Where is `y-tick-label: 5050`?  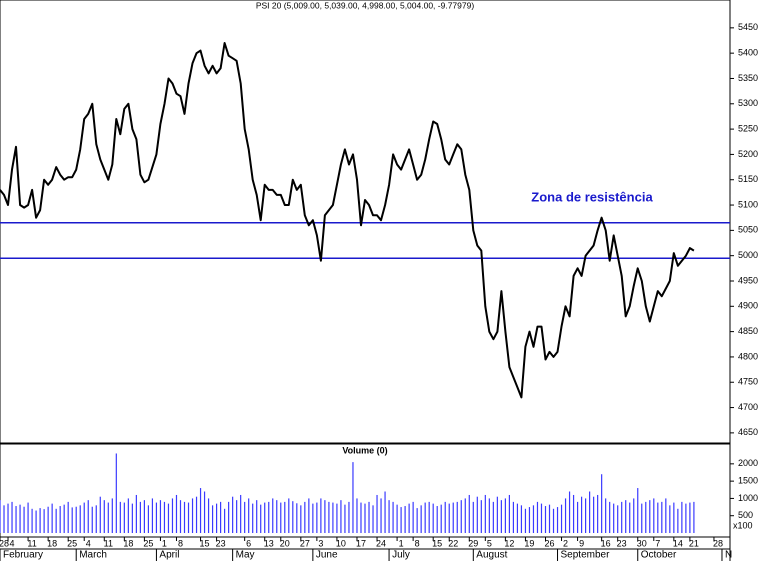 y-tick-label: 5050 is located at coordinates (748, 230).